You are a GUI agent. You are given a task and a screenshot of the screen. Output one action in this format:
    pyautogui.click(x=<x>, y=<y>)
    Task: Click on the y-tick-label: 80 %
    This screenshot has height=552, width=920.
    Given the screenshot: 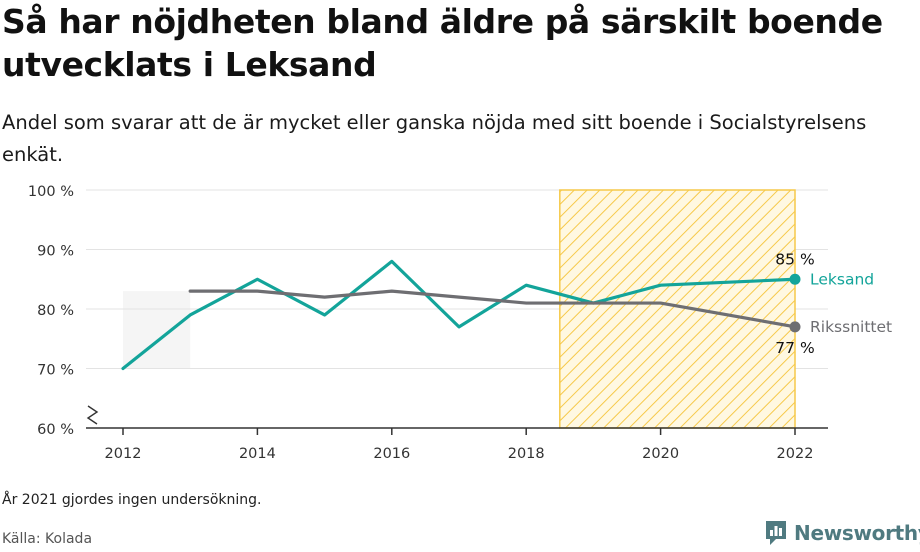 What is the action you would take?
    pyautogui.click(x=55, y=311)
    